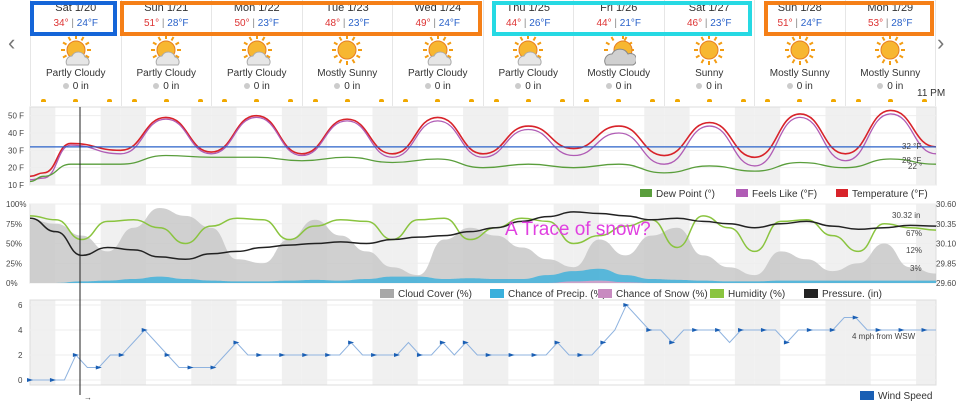  Describe the element at coordinates (941, 42) in the screenshot. I see `next-arrow: ›` at that location.